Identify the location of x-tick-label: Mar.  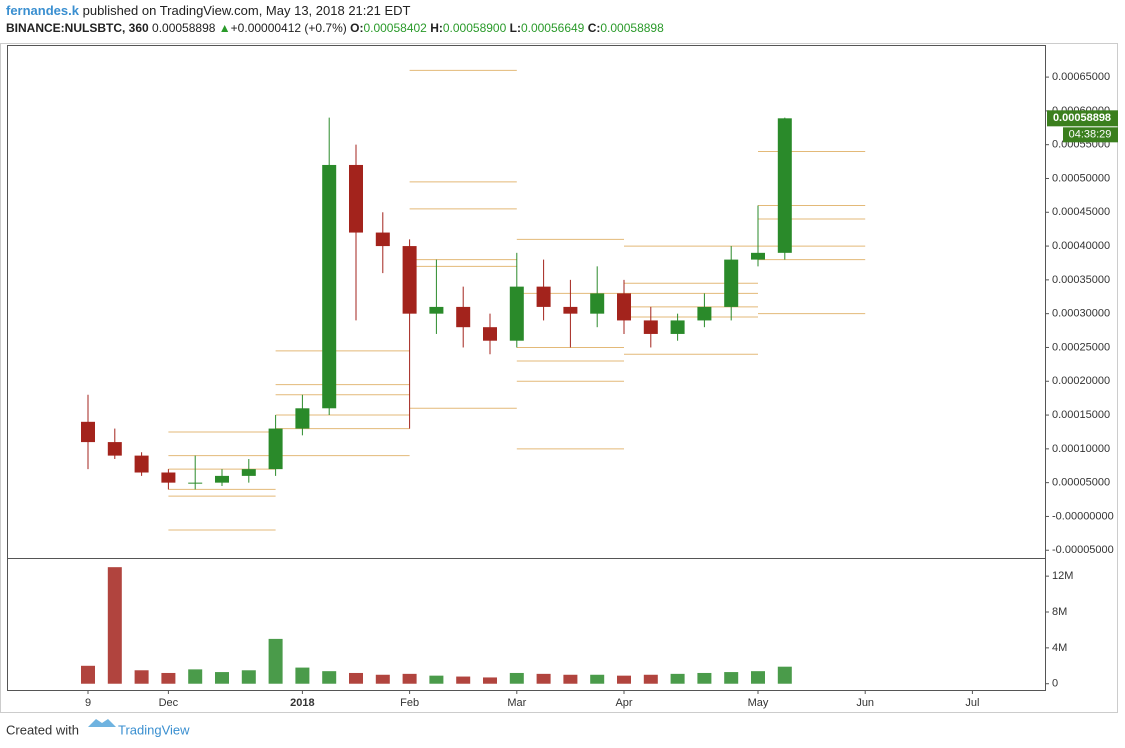
(516, 703).